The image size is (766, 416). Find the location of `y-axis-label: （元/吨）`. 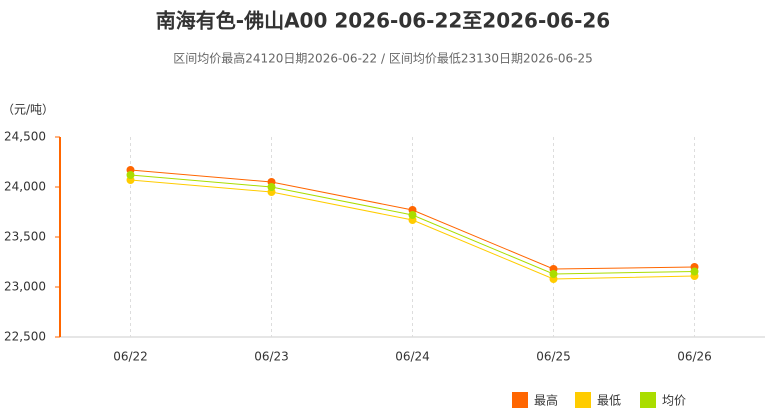

y-axis-label: （元/吨） is located at coordinates (28, 110).